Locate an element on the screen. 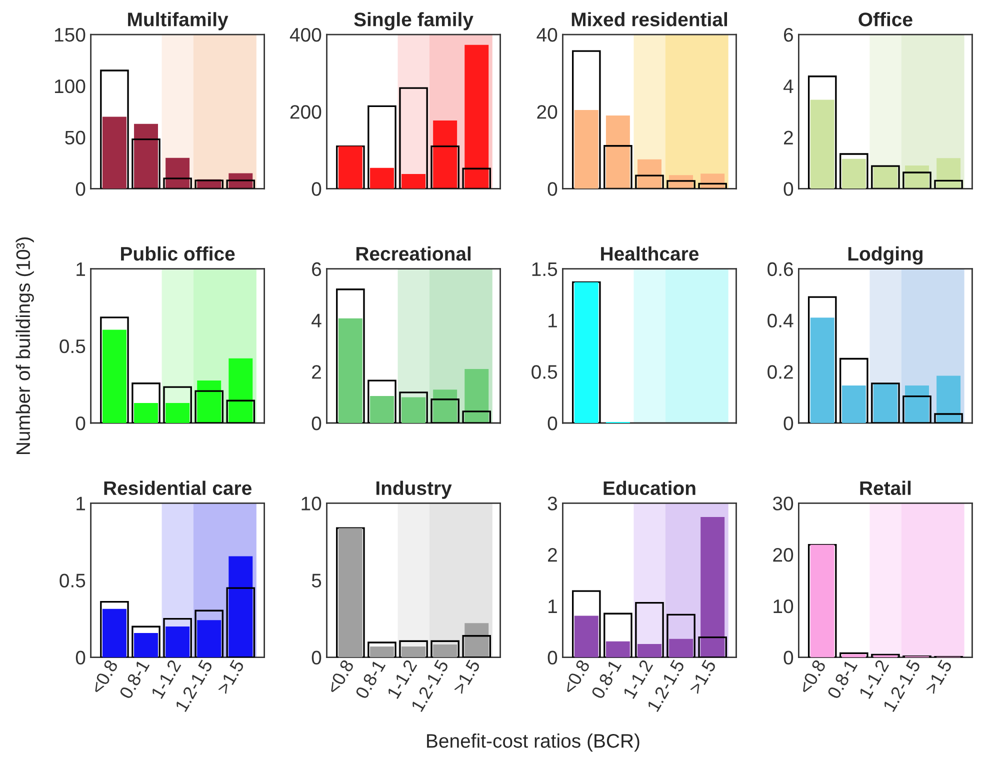 Image resolution: width=987 pixels, height=767 pixels. chart-title: Education is located at coordinates (650, 488).